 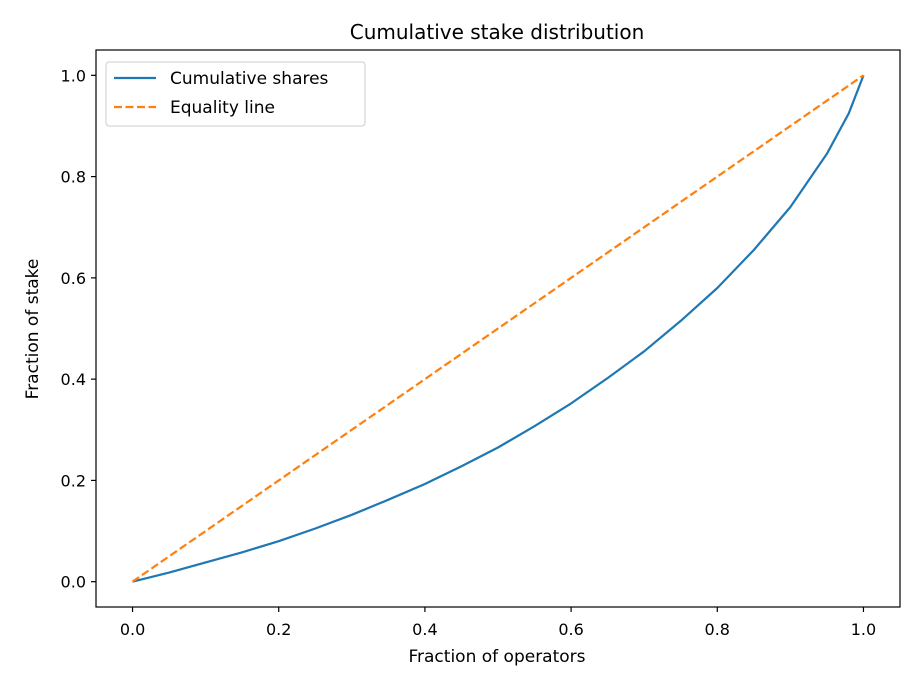 I want to click on x-tick-label: 0.0, so click(x=132, y=629).